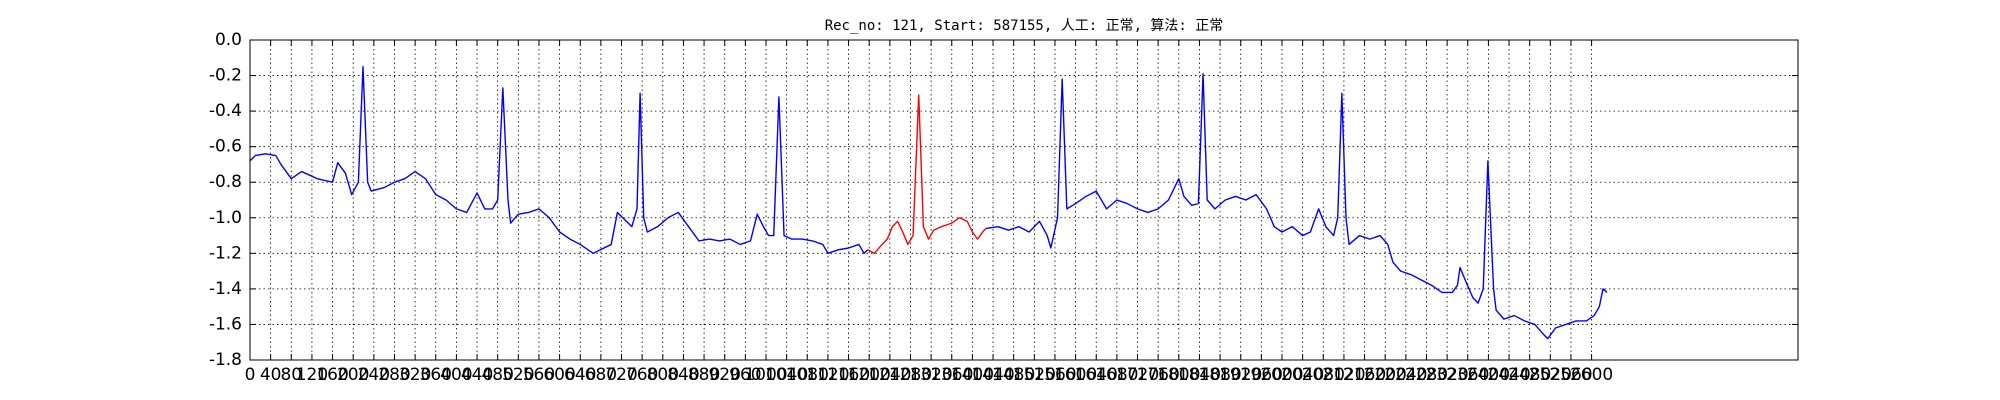  Describe the element at coordinates (250, 375) in the screenshot. I see `x-tick-label: 0` at that location.